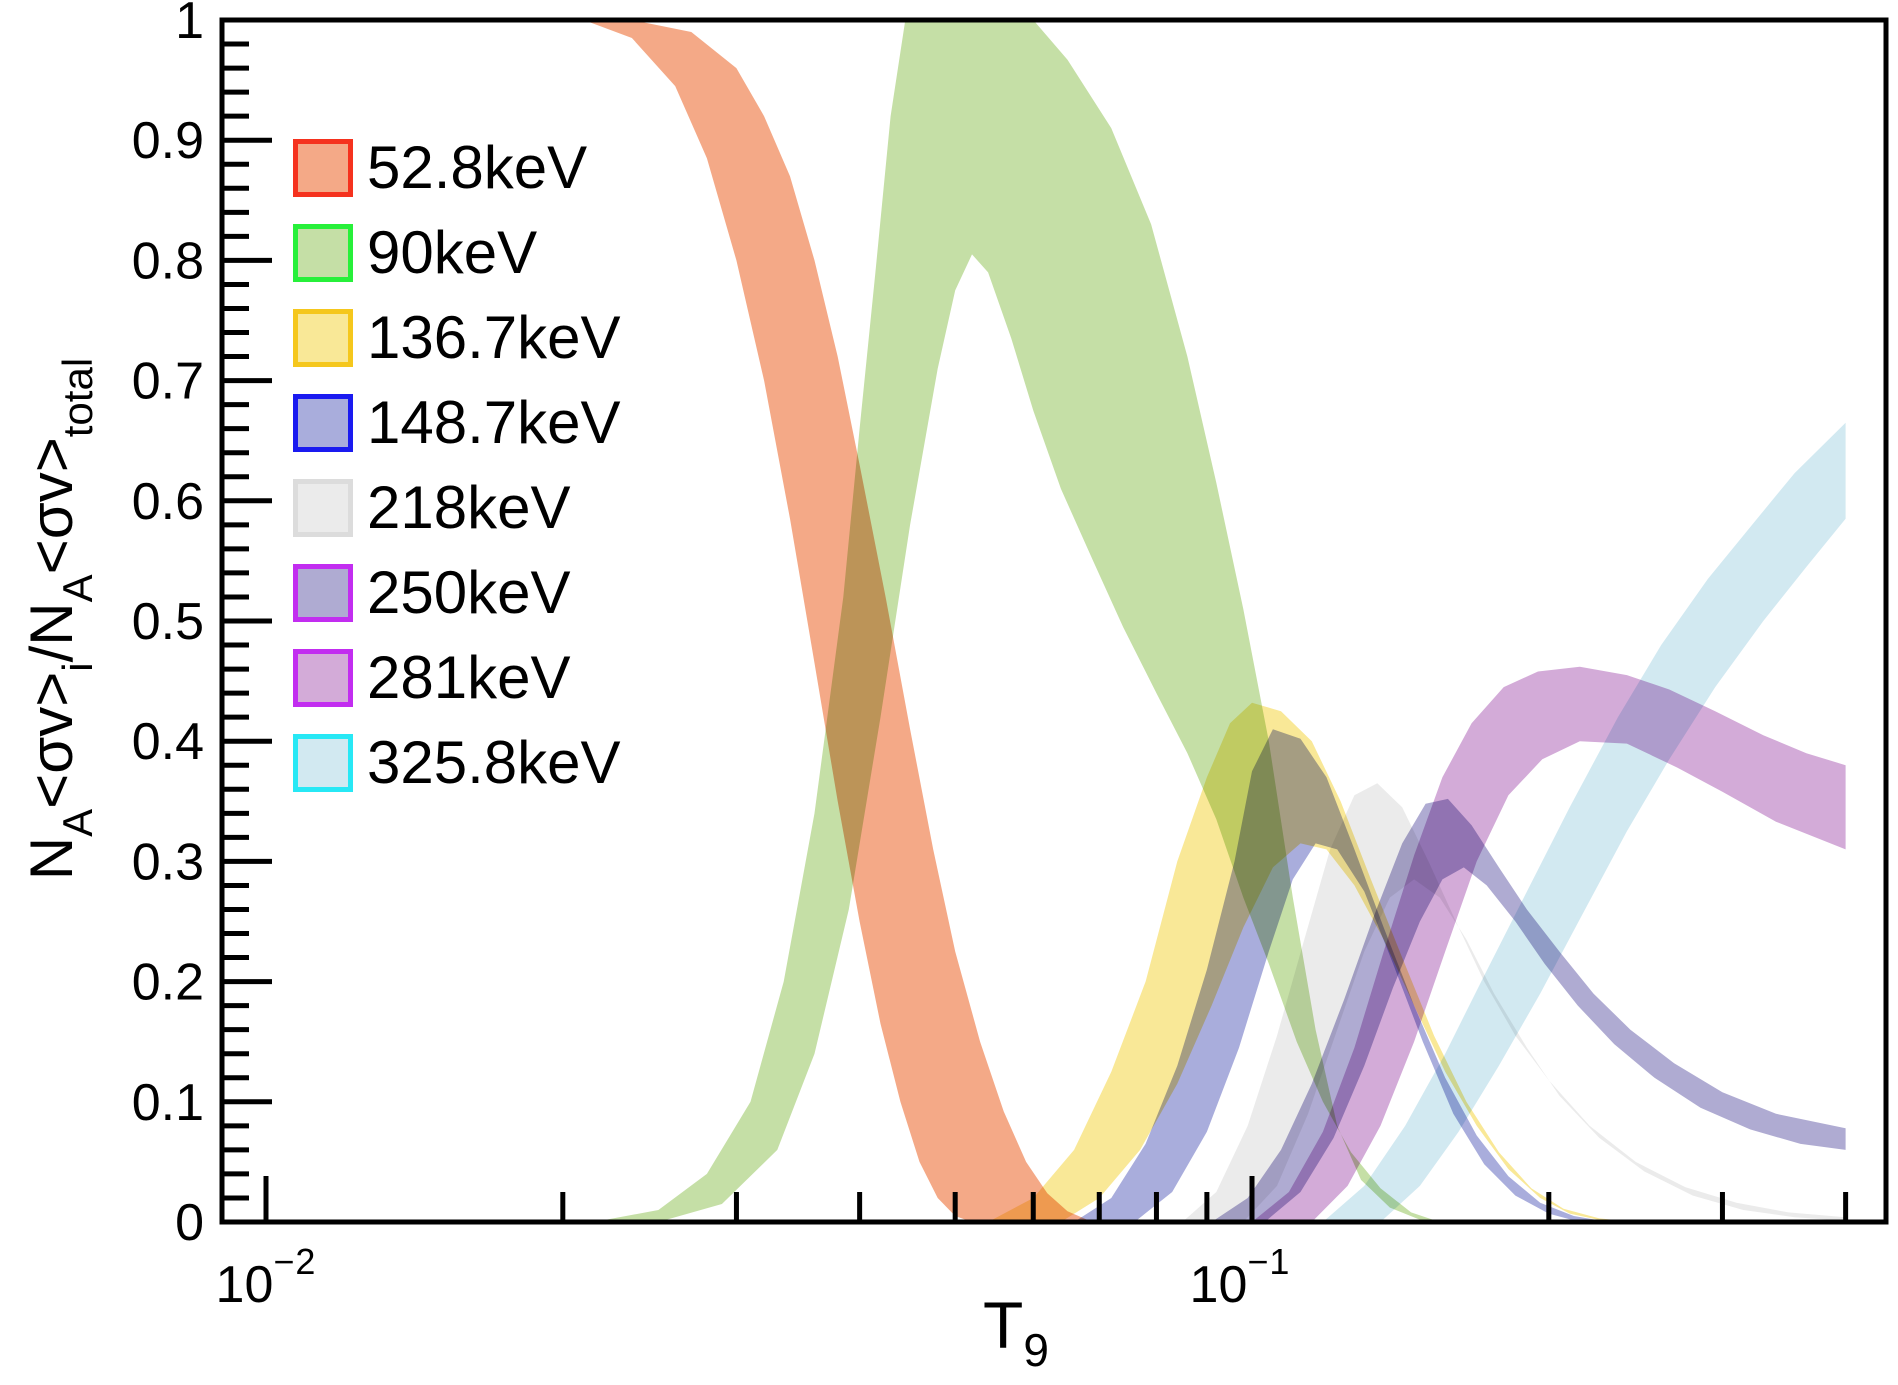 The width and height of the screenshot is (1898, 1385). I want to click on legend-label: 136.7keV, so click(494, 337).